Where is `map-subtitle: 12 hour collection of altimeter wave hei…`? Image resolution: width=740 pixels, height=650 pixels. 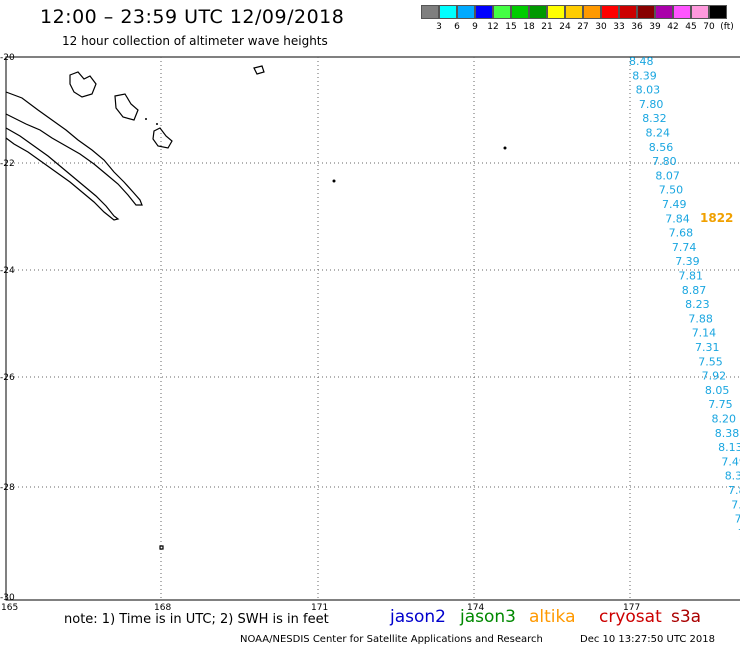 map-subtitle: 12 hour collection of altimeter wave hei… is located at coordinates (195, 41).